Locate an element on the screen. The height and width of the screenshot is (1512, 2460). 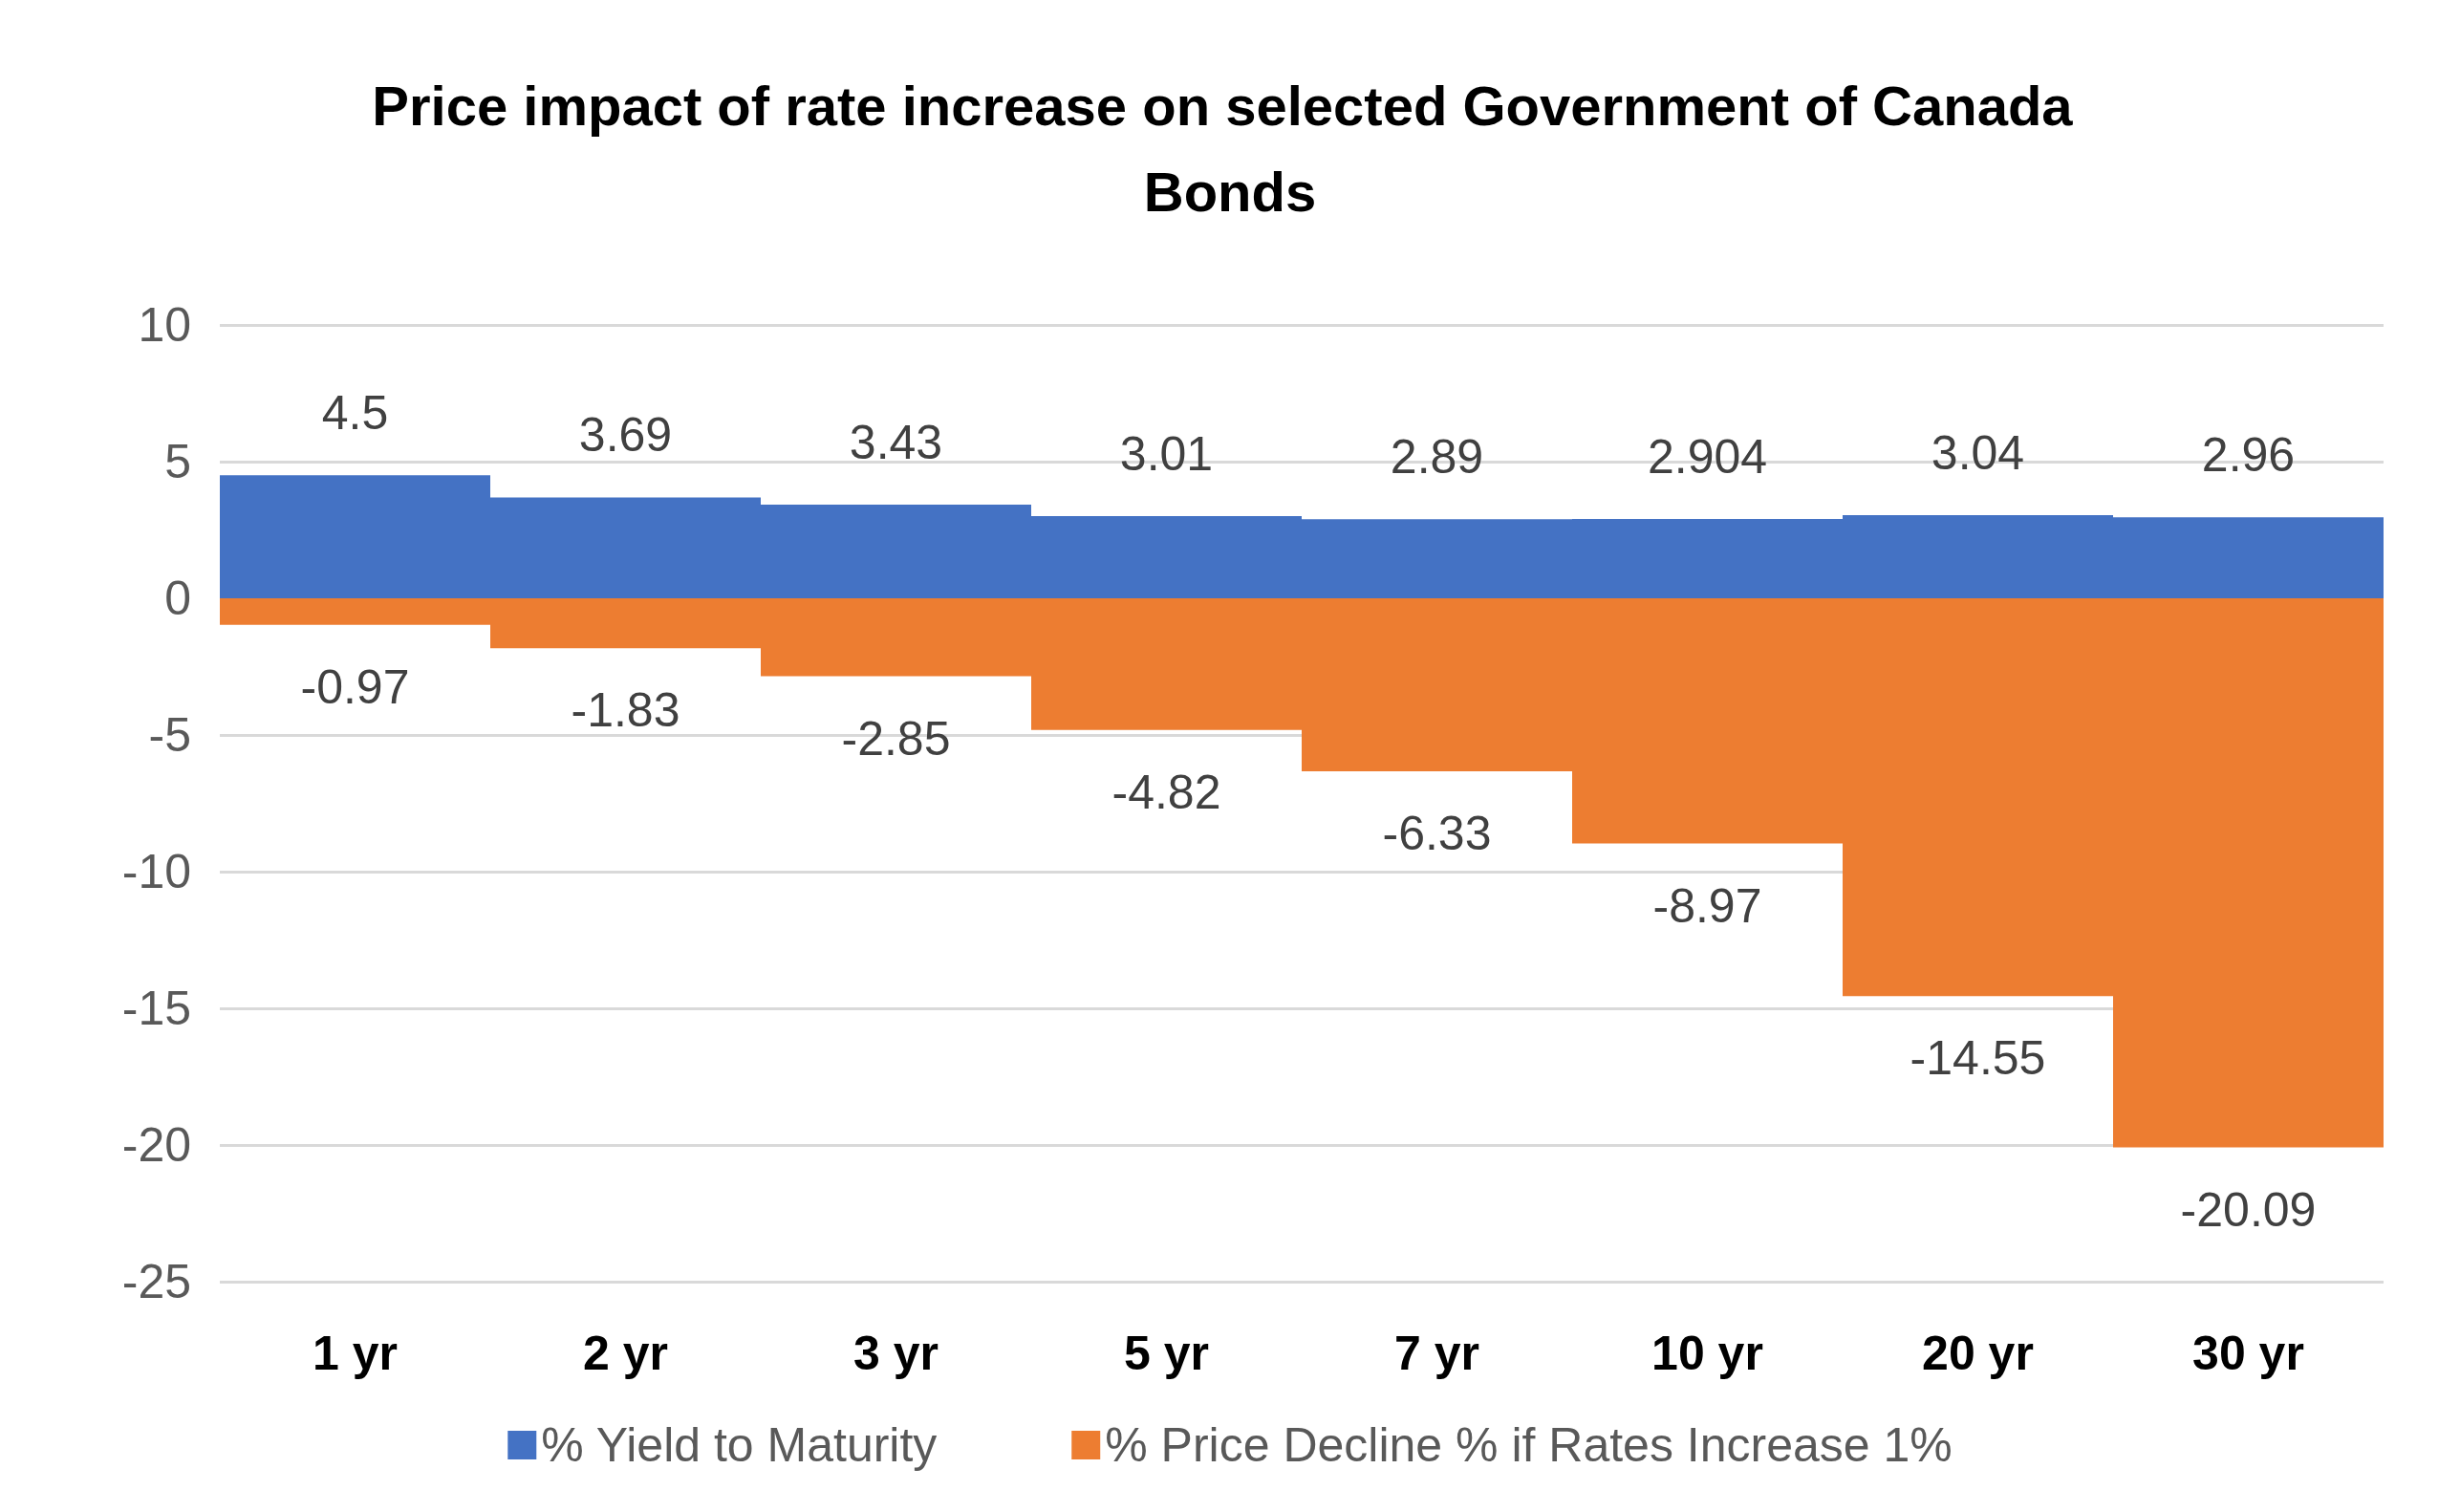
x-tick-label: 10 yr is located at coordinates (1707, 1353).